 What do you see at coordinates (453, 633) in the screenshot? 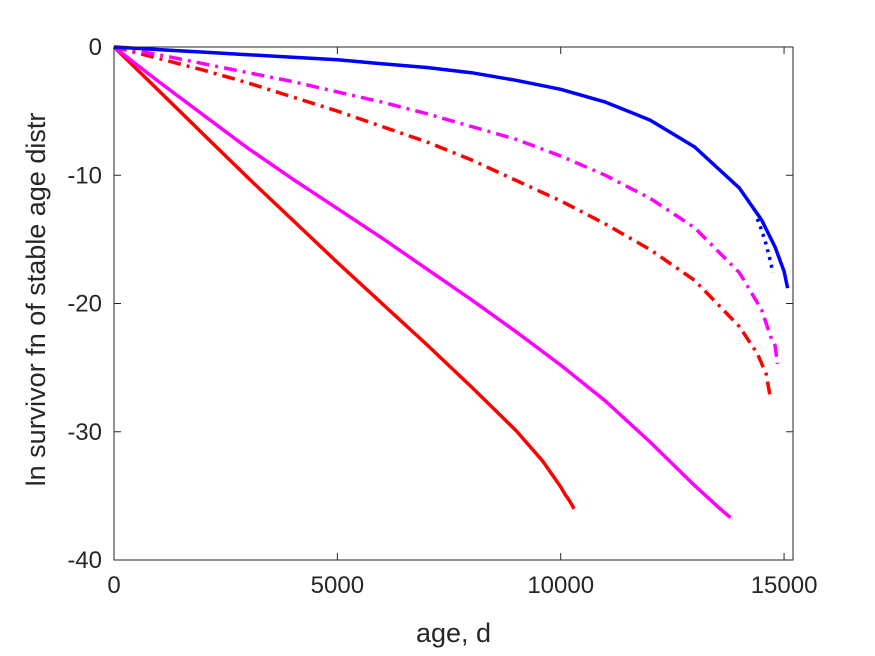
I see `x-axis-label: age, d` at bounding box center [453, 633].